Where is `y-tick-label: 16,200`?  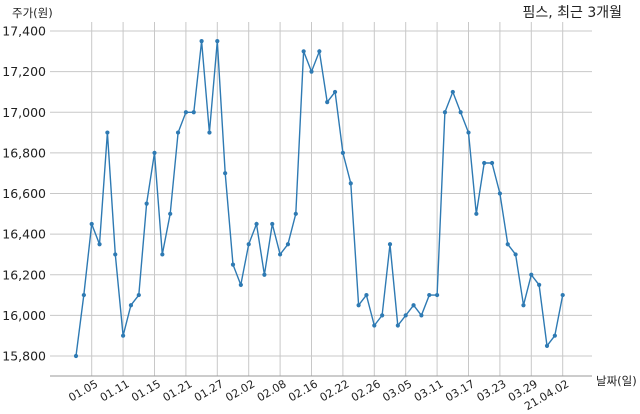
y-tick-label: 16,200 is located at coordinates (24, 274).